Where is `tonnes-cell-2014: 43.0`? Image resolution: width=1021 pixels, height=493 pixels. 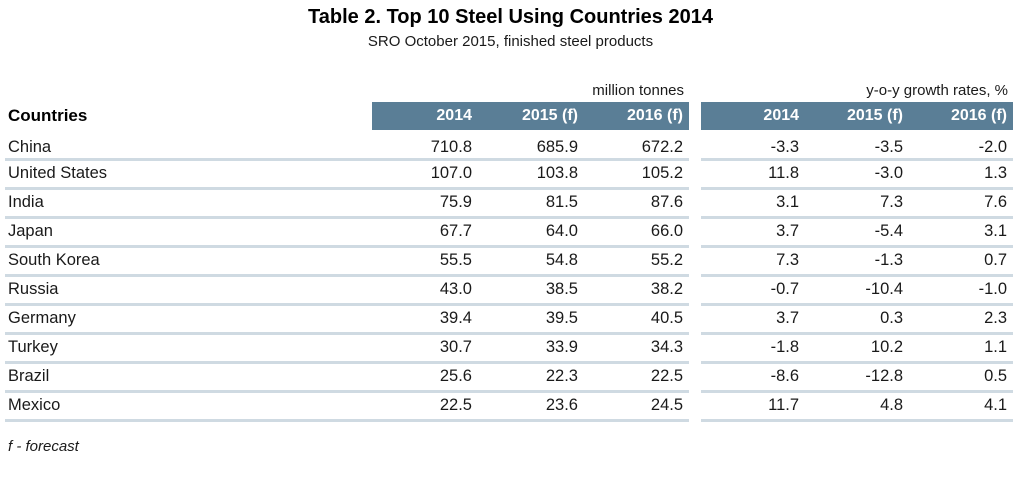
tonnes-cell-2014: 43.0 is located at coordinates (425, 290).